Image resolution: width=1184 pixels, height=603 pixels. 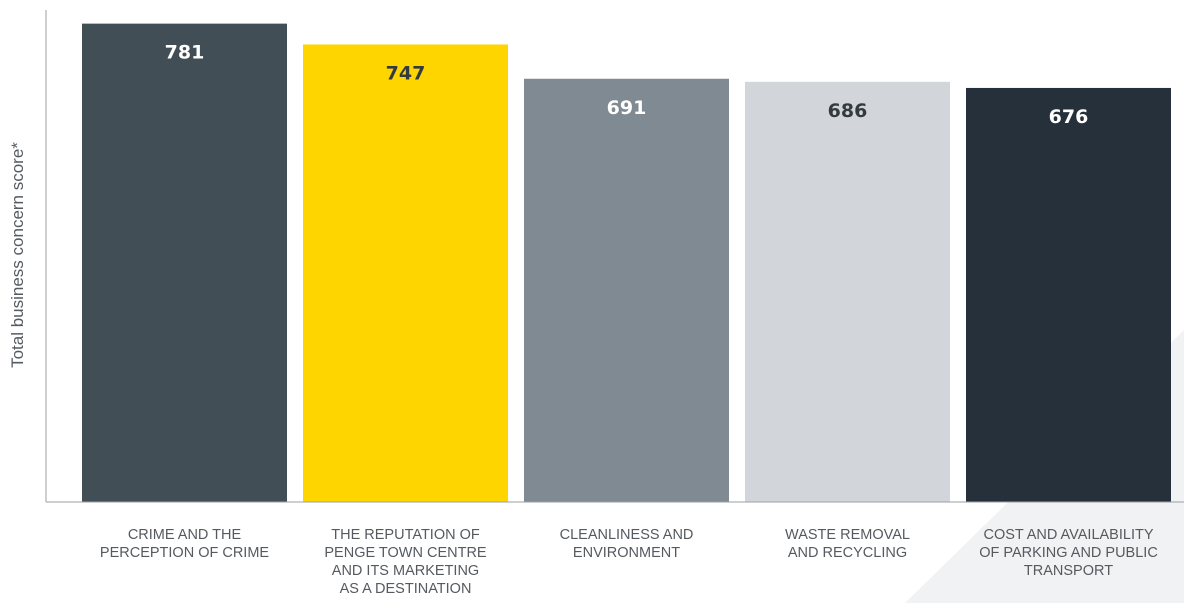 What do you see at coordinates (847, 544) in the screenshot?
I see `category-label-4: WASTE REMOVAL AND RECYCLING` at bounding box center [847, 544].